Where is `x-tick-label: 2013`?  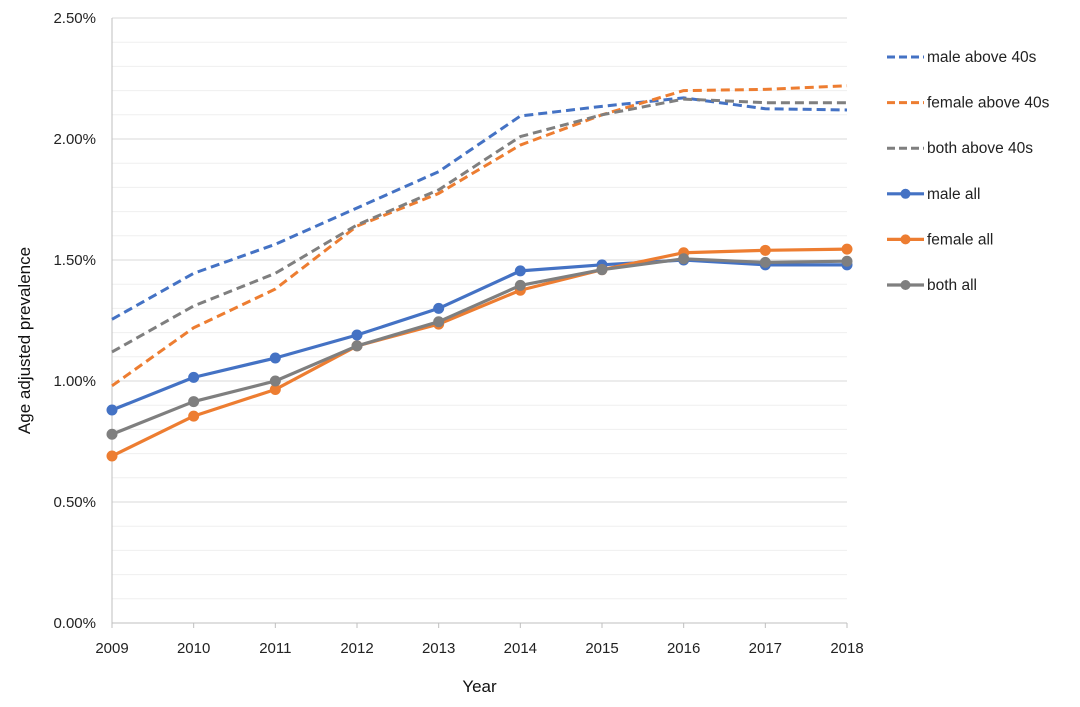
x-tick-label: 2013 is located at coordinates (438, 648).